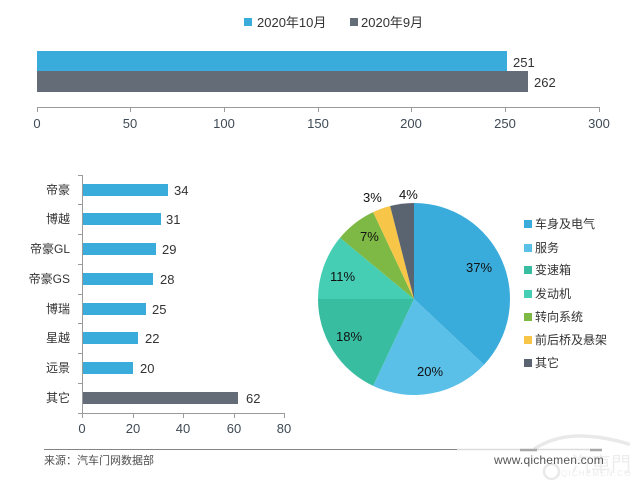  I want to click on svg-text: 汽車門, so click(600, 464).